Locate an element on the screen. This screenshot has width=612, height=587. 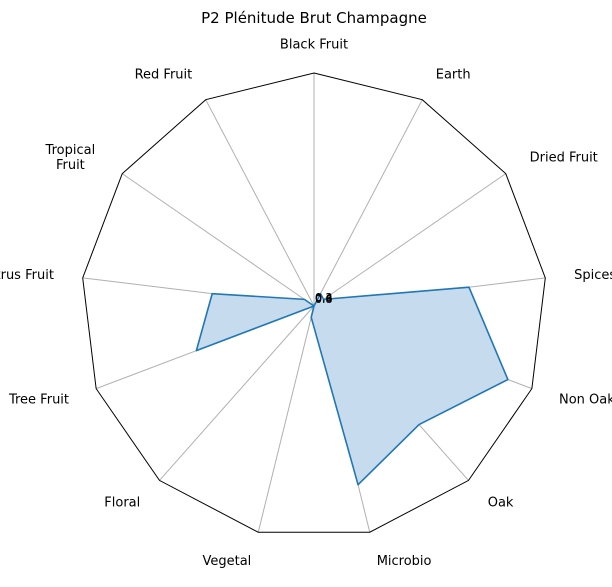
category-label: Dried Fruit is located at coordinates (564, 158).